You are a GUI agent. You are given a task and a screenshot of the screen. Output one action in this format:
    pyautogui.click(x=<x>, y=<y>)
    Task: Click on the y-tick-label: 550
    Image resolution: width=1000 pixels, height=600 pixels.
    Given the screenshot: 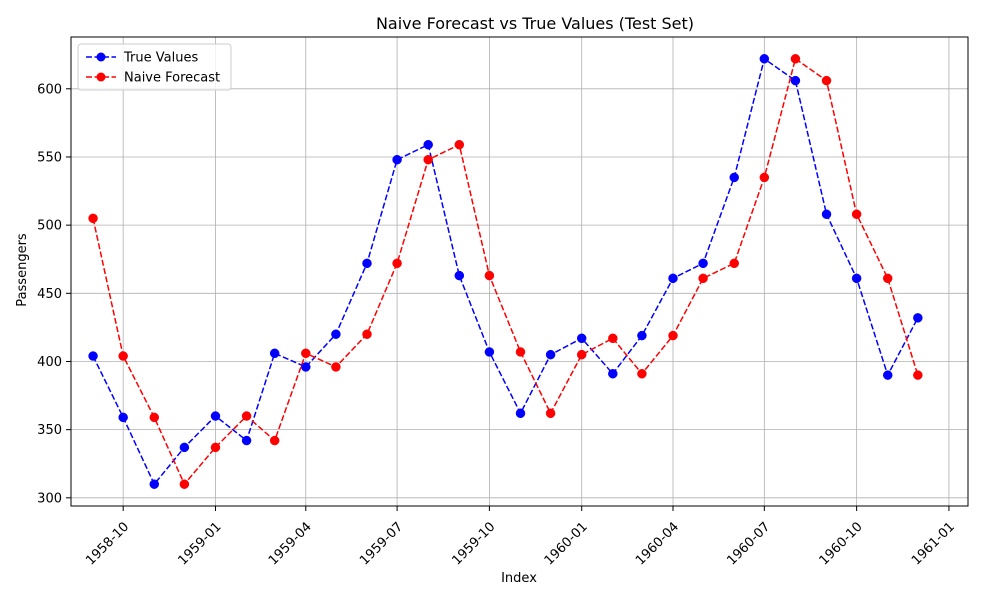 What is the action you would take?
    pyautogui.click(x=49, y=157)
    